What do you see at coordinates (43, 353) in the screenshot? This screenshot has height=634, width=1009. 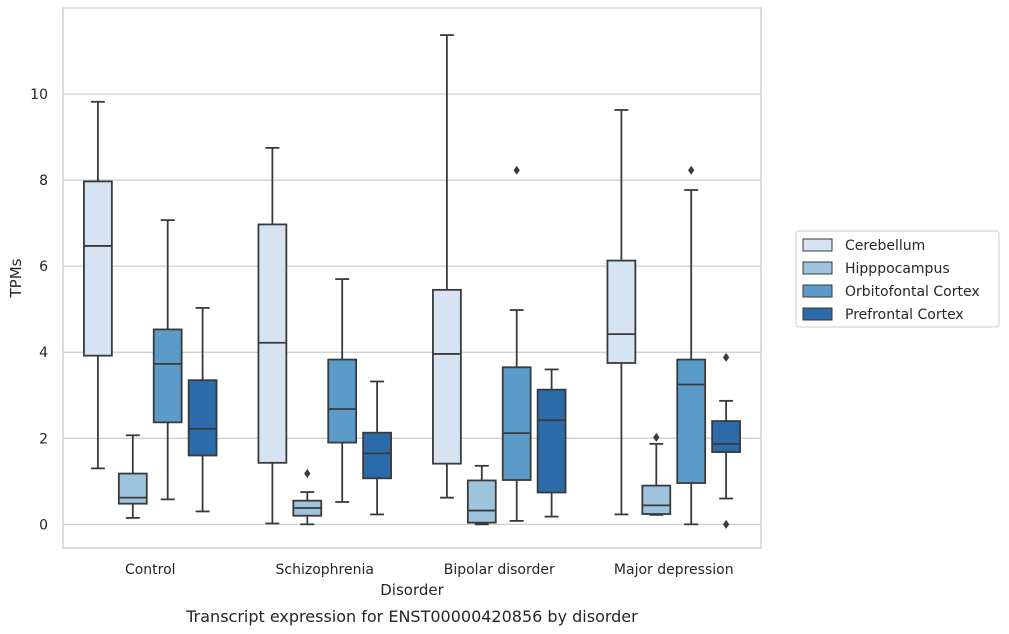 I see `y-tick-label: 4` at bounding box center [43, 353].